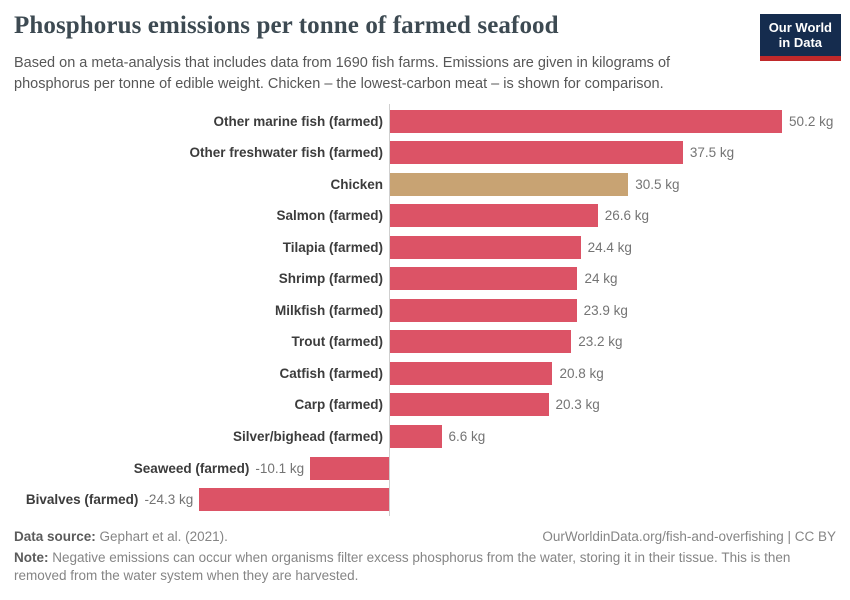 The width and height of the screenshot is (850, 600). I want to click on bar-row: 20.3 kg Carp (farmed), so click(425, 405).